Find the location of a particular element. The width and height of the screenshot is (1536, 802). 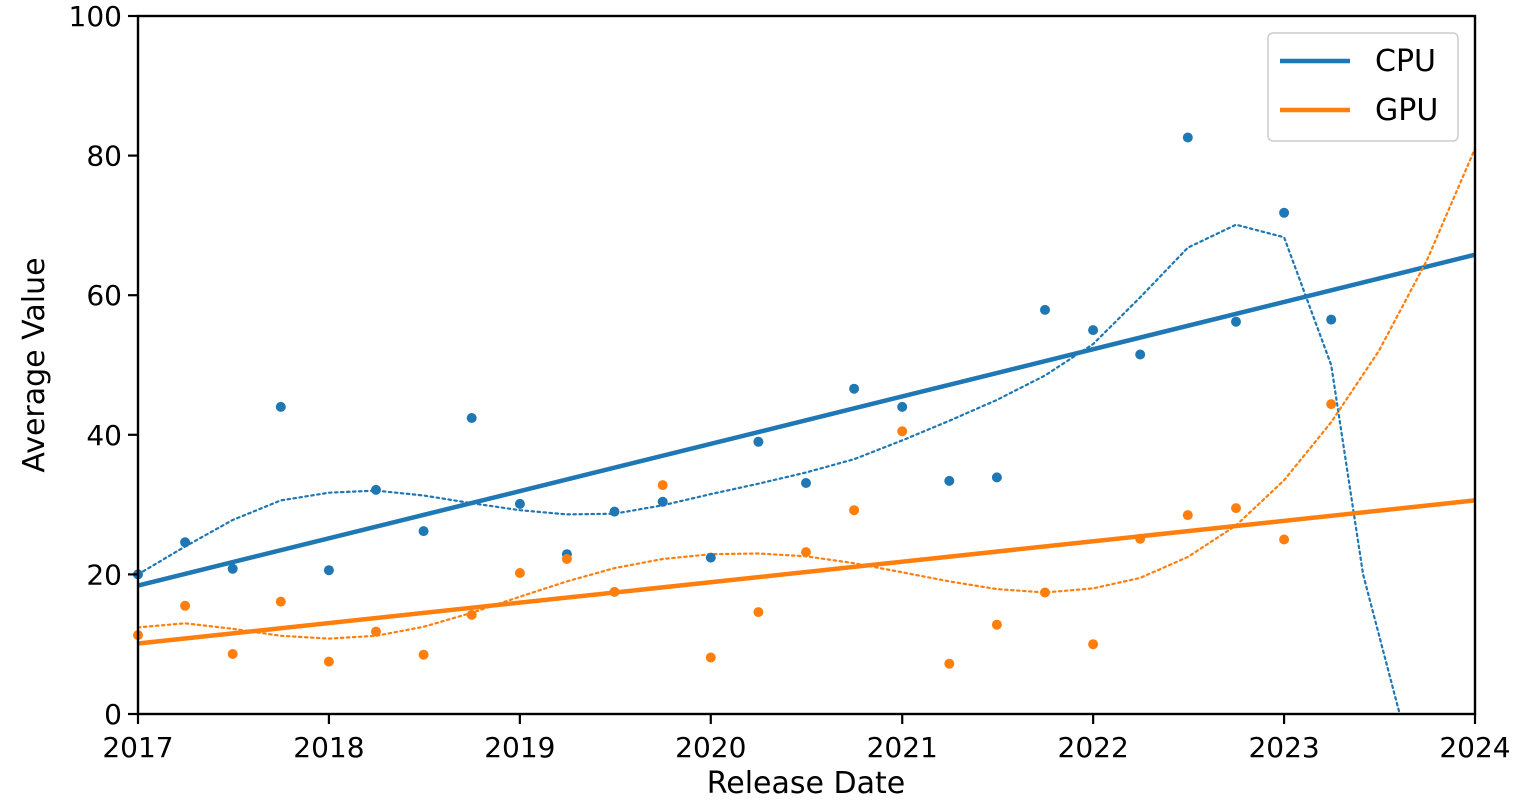

y-tick-label: 100 is located at coordinates (95, 16).